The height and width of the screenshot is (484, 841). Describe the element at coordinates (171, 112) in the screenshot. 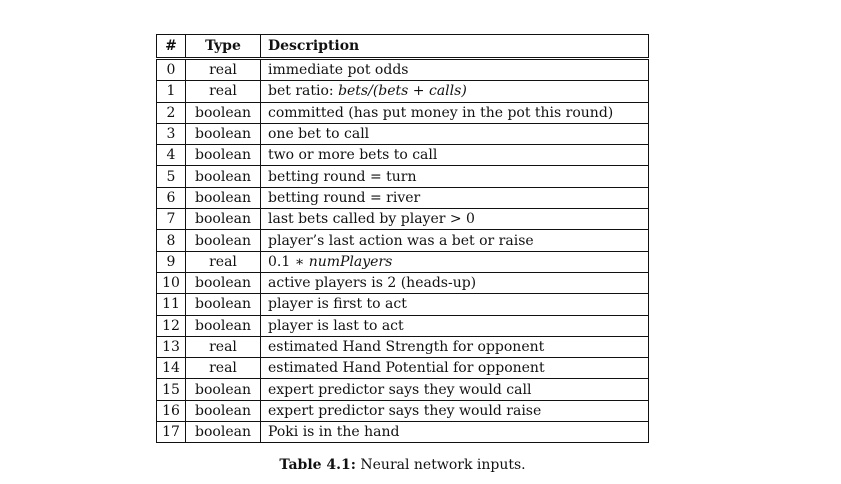

I see `row-number: 2` at that location.